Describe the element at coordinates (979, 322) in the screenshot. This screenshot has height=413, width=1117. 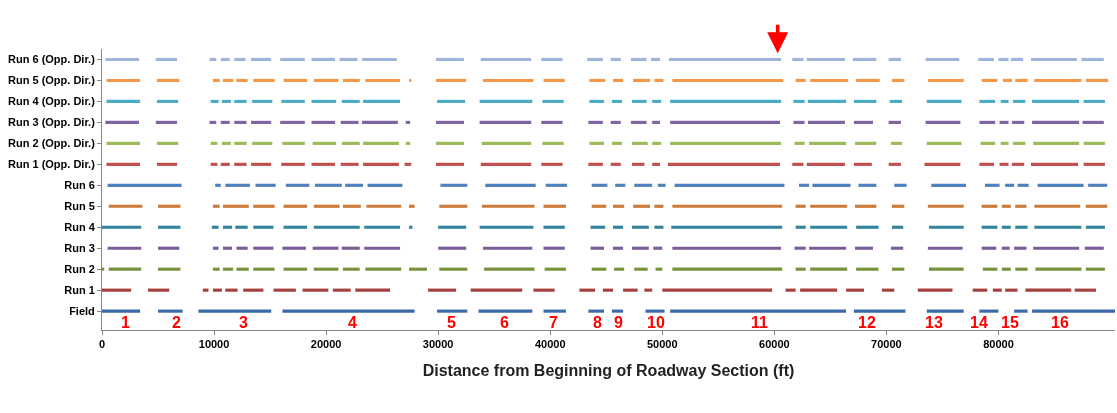
I see `annotation: 14` at that location.